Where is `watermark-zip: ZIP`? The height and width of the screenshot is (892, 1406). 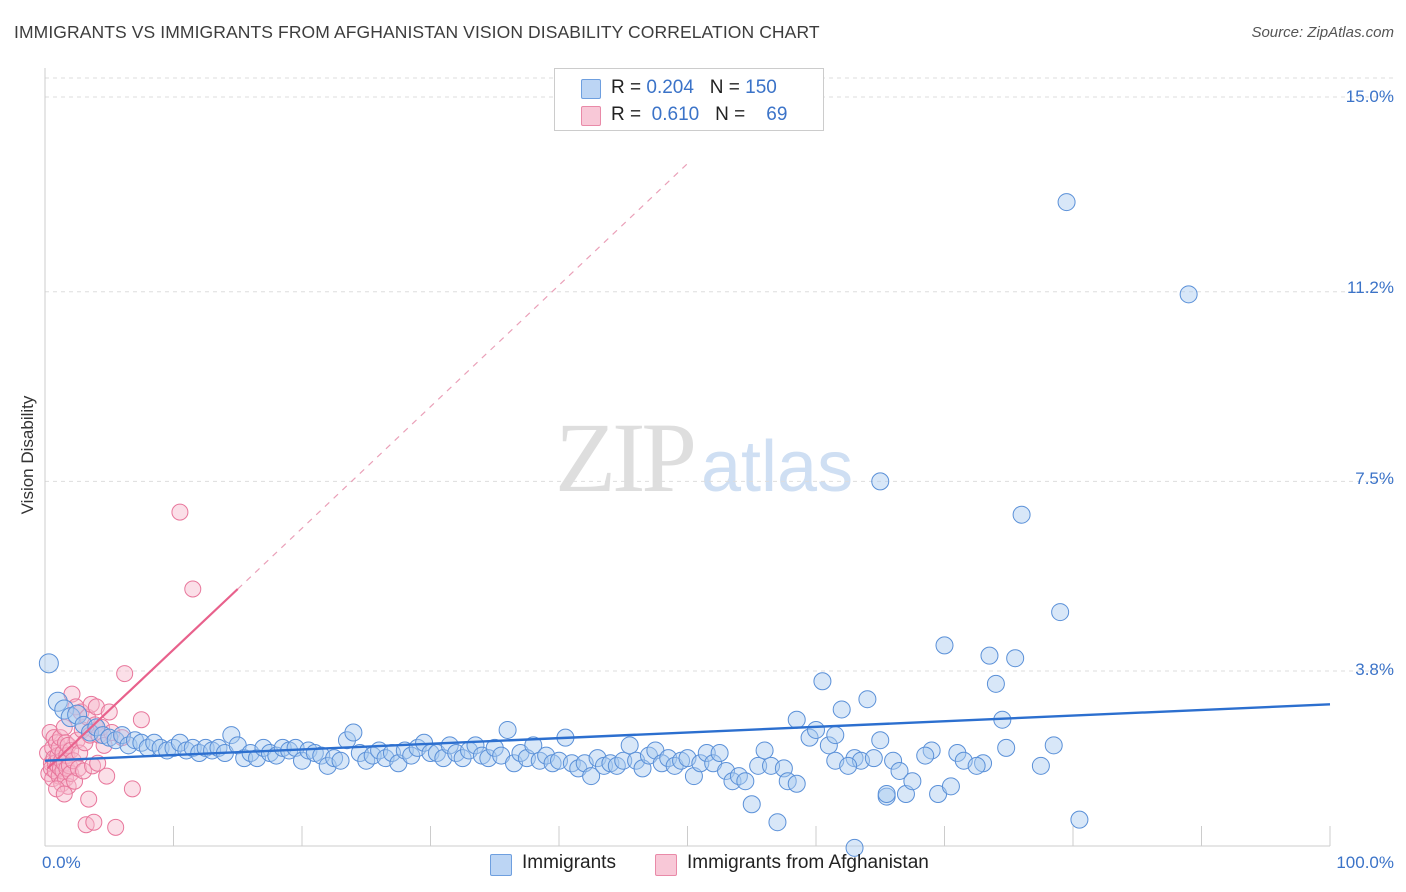
watermark-zip: ZIP is located at coordinates (626, 457).